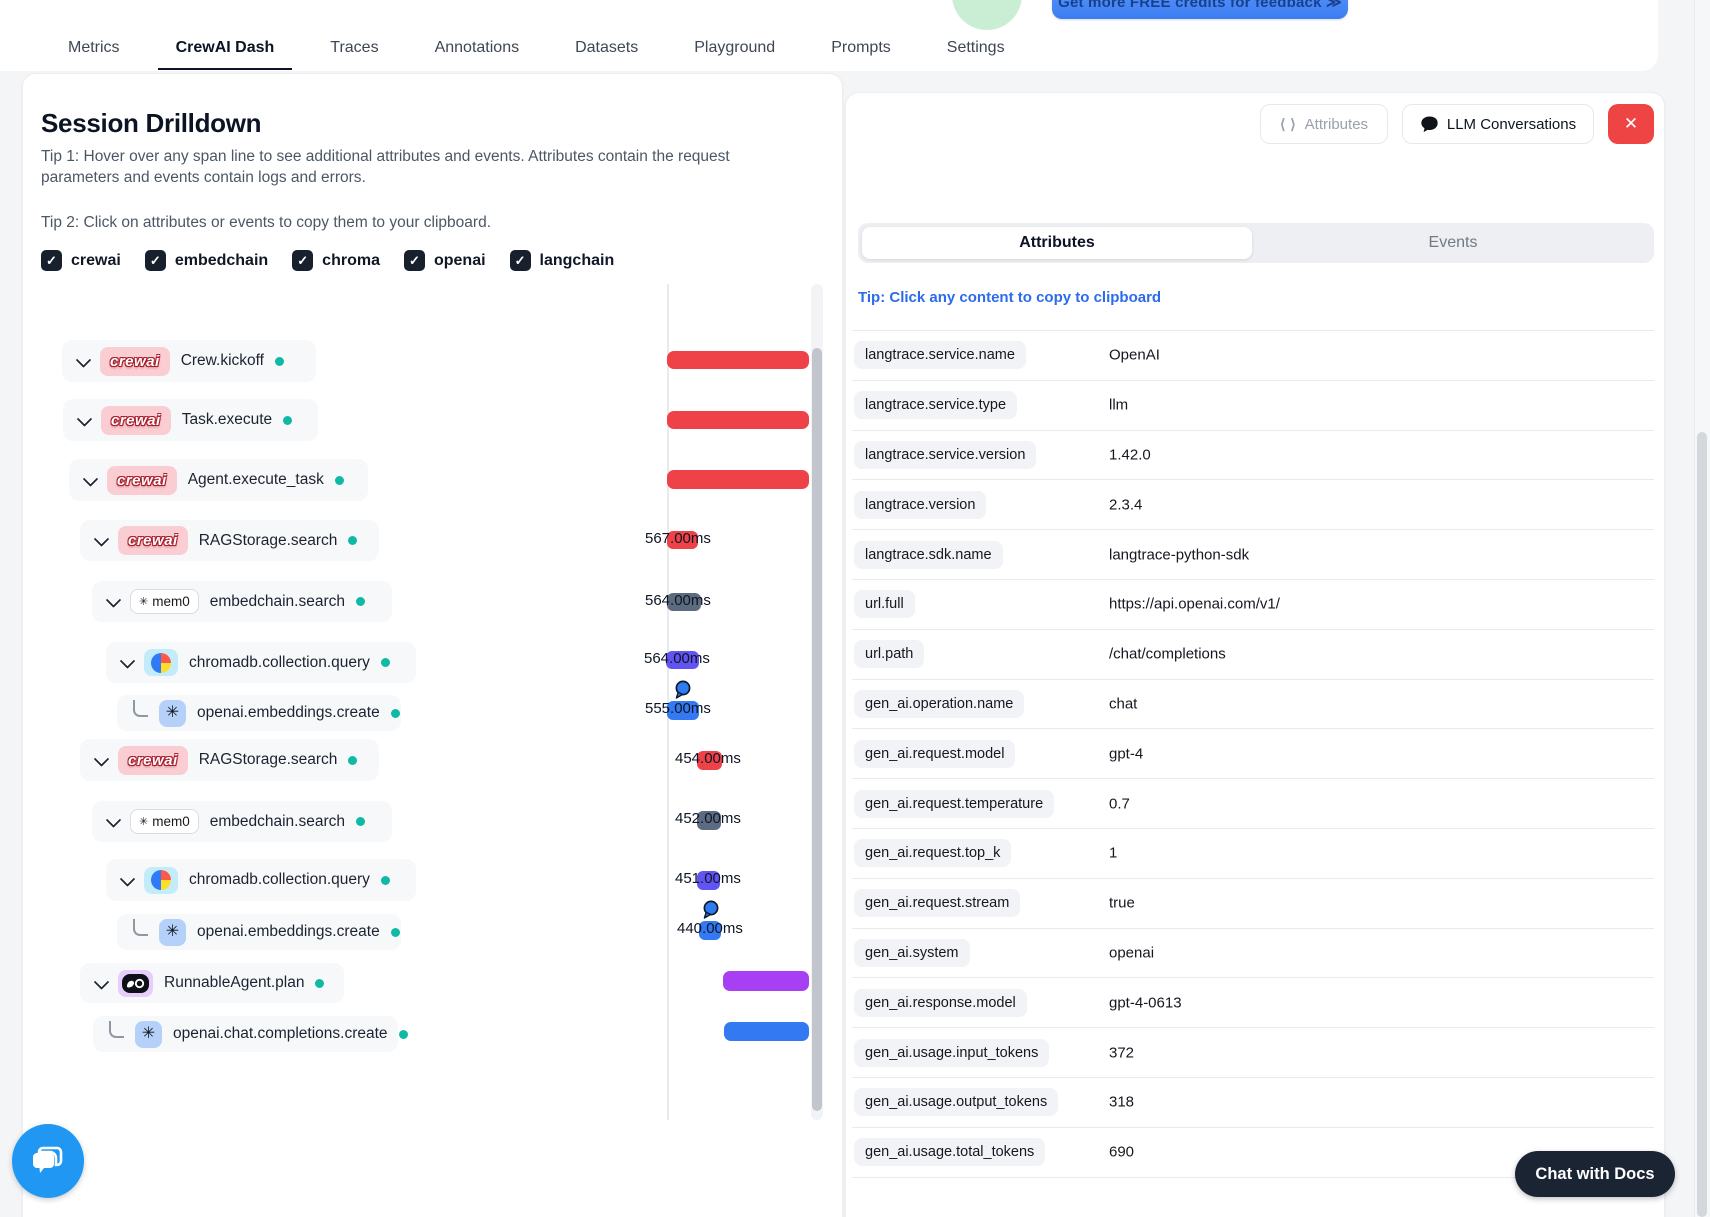 The height and width of the screenshot is (1217, 1710). I want to click on filter-chroma: ✓ chroma, so click(336, 260).